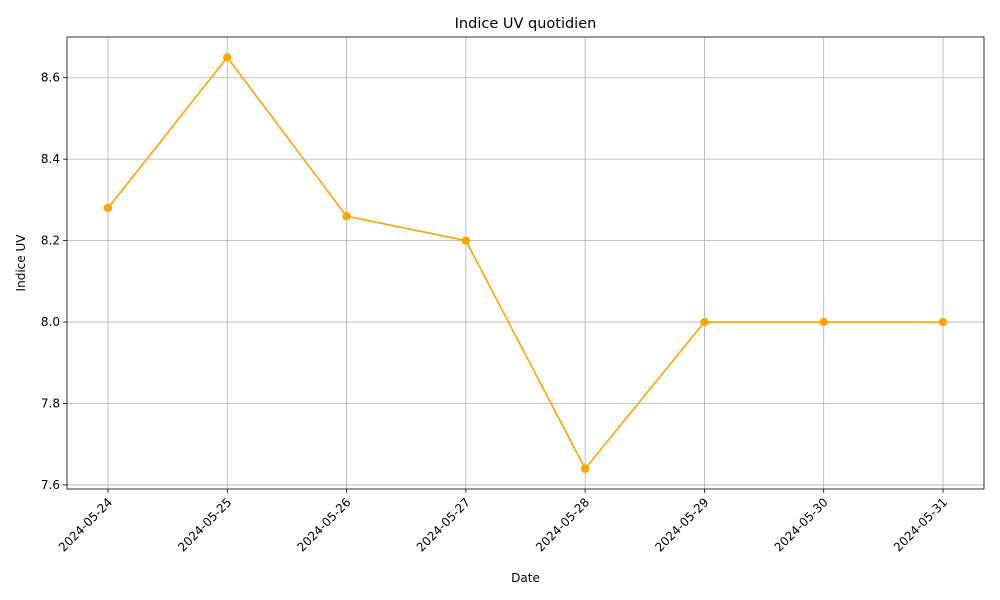 This screenshot has height=600, width=1000. What do you see at coordinates (525, 578) in the screenshot?
I see `x-axis-label: Date` at bounding box center [525, 578].